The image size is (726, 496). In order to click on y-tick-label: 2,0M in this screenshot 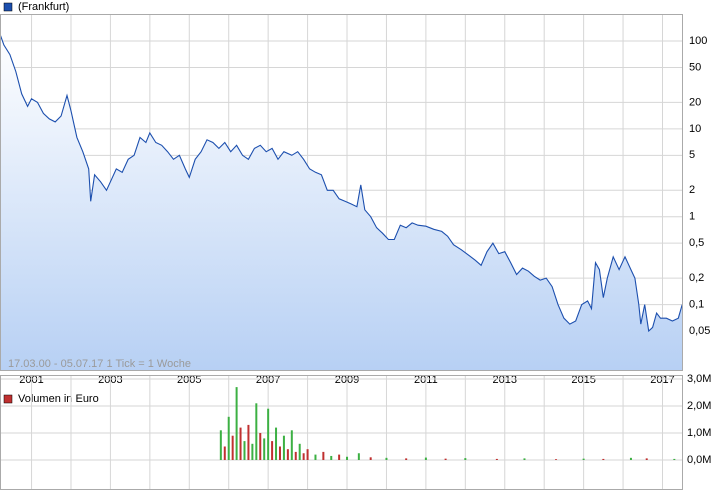, I will do `click(699, 406)`.